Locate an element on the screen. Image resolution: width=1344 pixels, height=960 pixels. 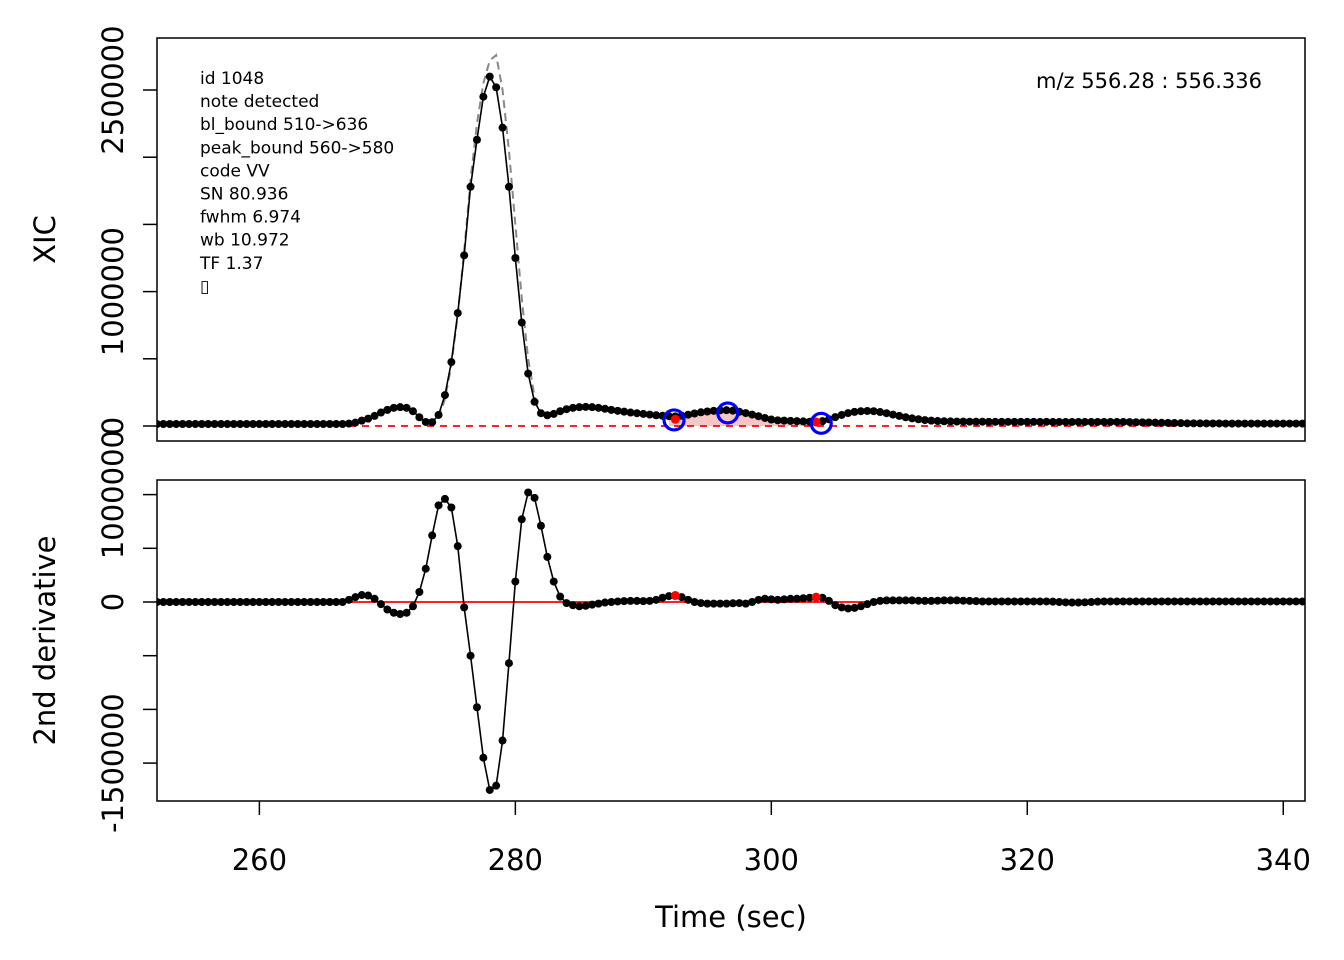
annotation: id 1048 is located at coordinates (232, 79).